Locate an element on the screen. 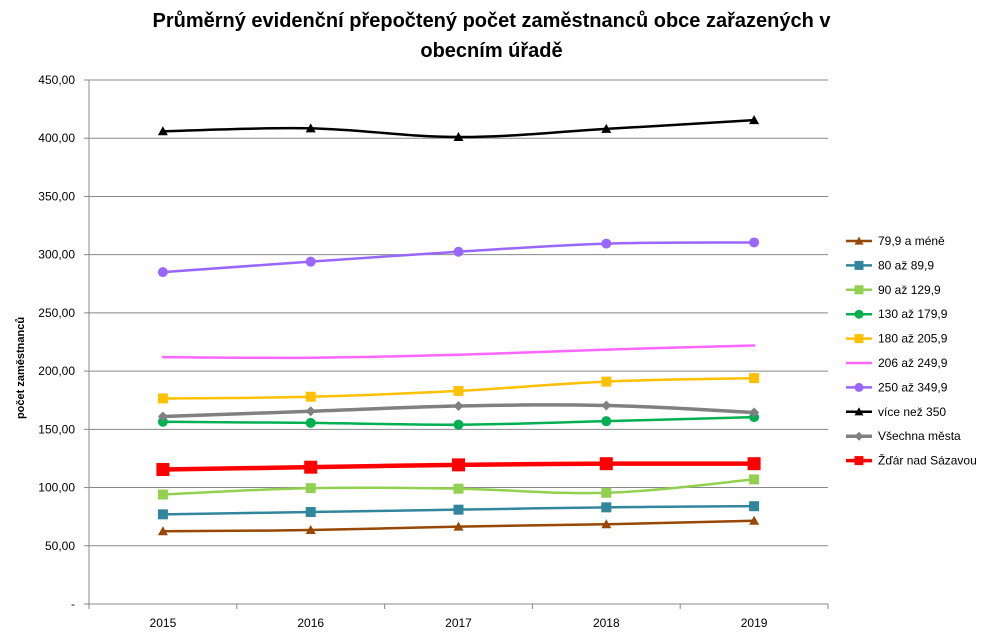  x-tick-label: 2015 is located at coordinates (163, 623).